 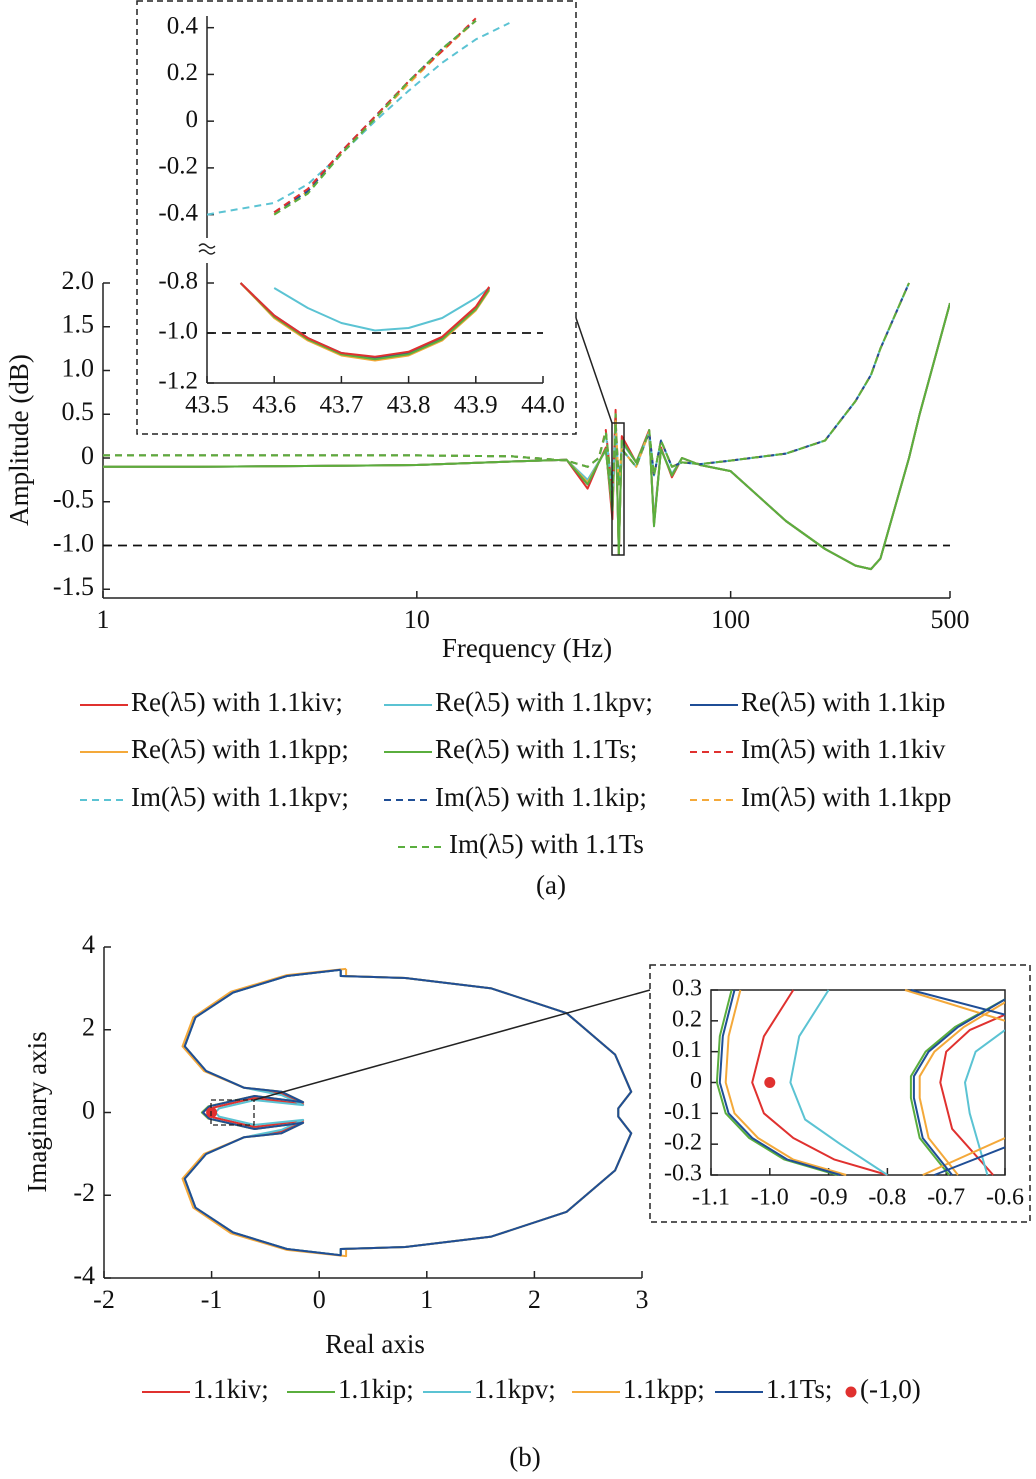 I want to click on legend-label: Re(λ5) with 1.1kpv;, so click(x=544, y=702).